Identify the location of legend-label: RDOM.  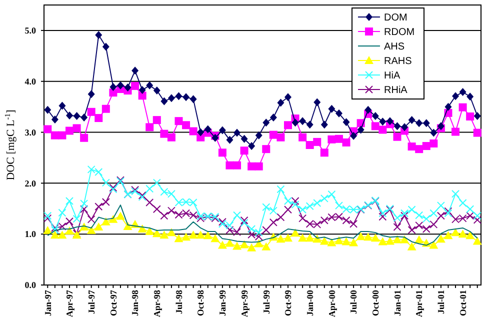
(399, 32).